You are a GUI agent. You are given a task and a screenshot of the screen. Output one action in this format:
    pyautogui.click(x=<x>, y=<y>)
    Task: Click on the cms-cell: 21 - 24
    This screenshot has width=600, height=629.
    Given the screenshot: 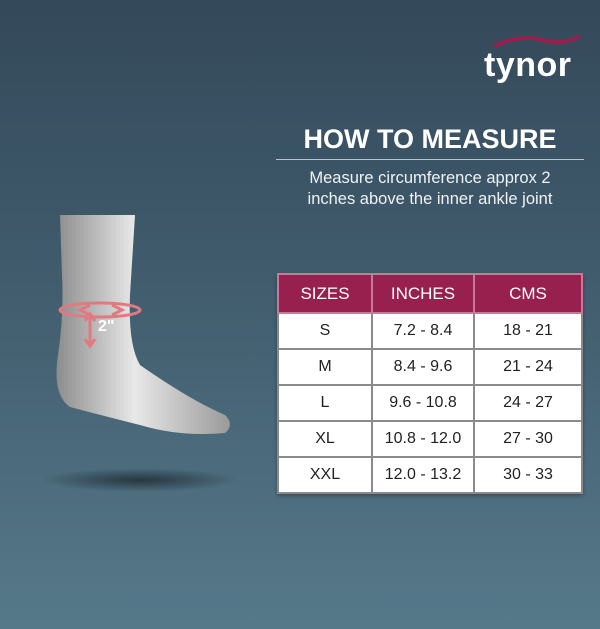 What is the action you would take?
    pyautogui.click(x=528, y=367)
    